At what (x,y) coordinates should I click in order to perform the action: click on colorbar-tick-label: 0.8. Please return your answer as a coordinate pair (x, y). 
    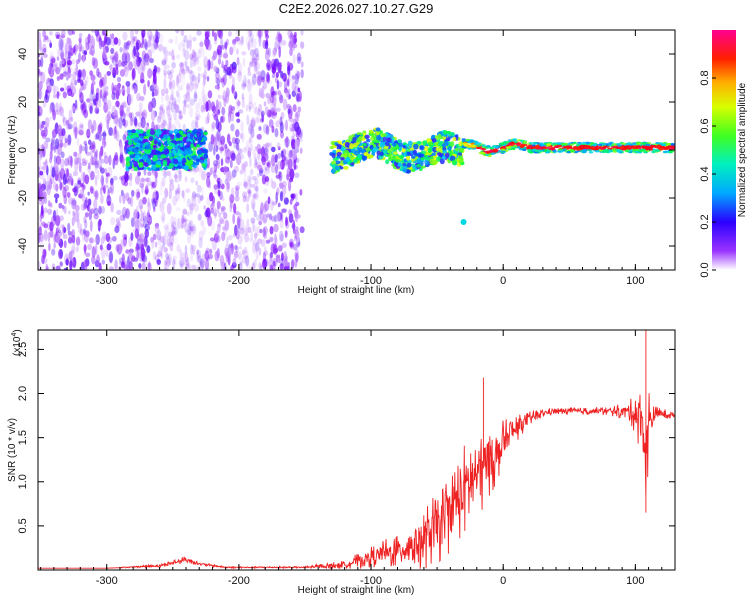
    Looking at the image, I should click on (705, 77).